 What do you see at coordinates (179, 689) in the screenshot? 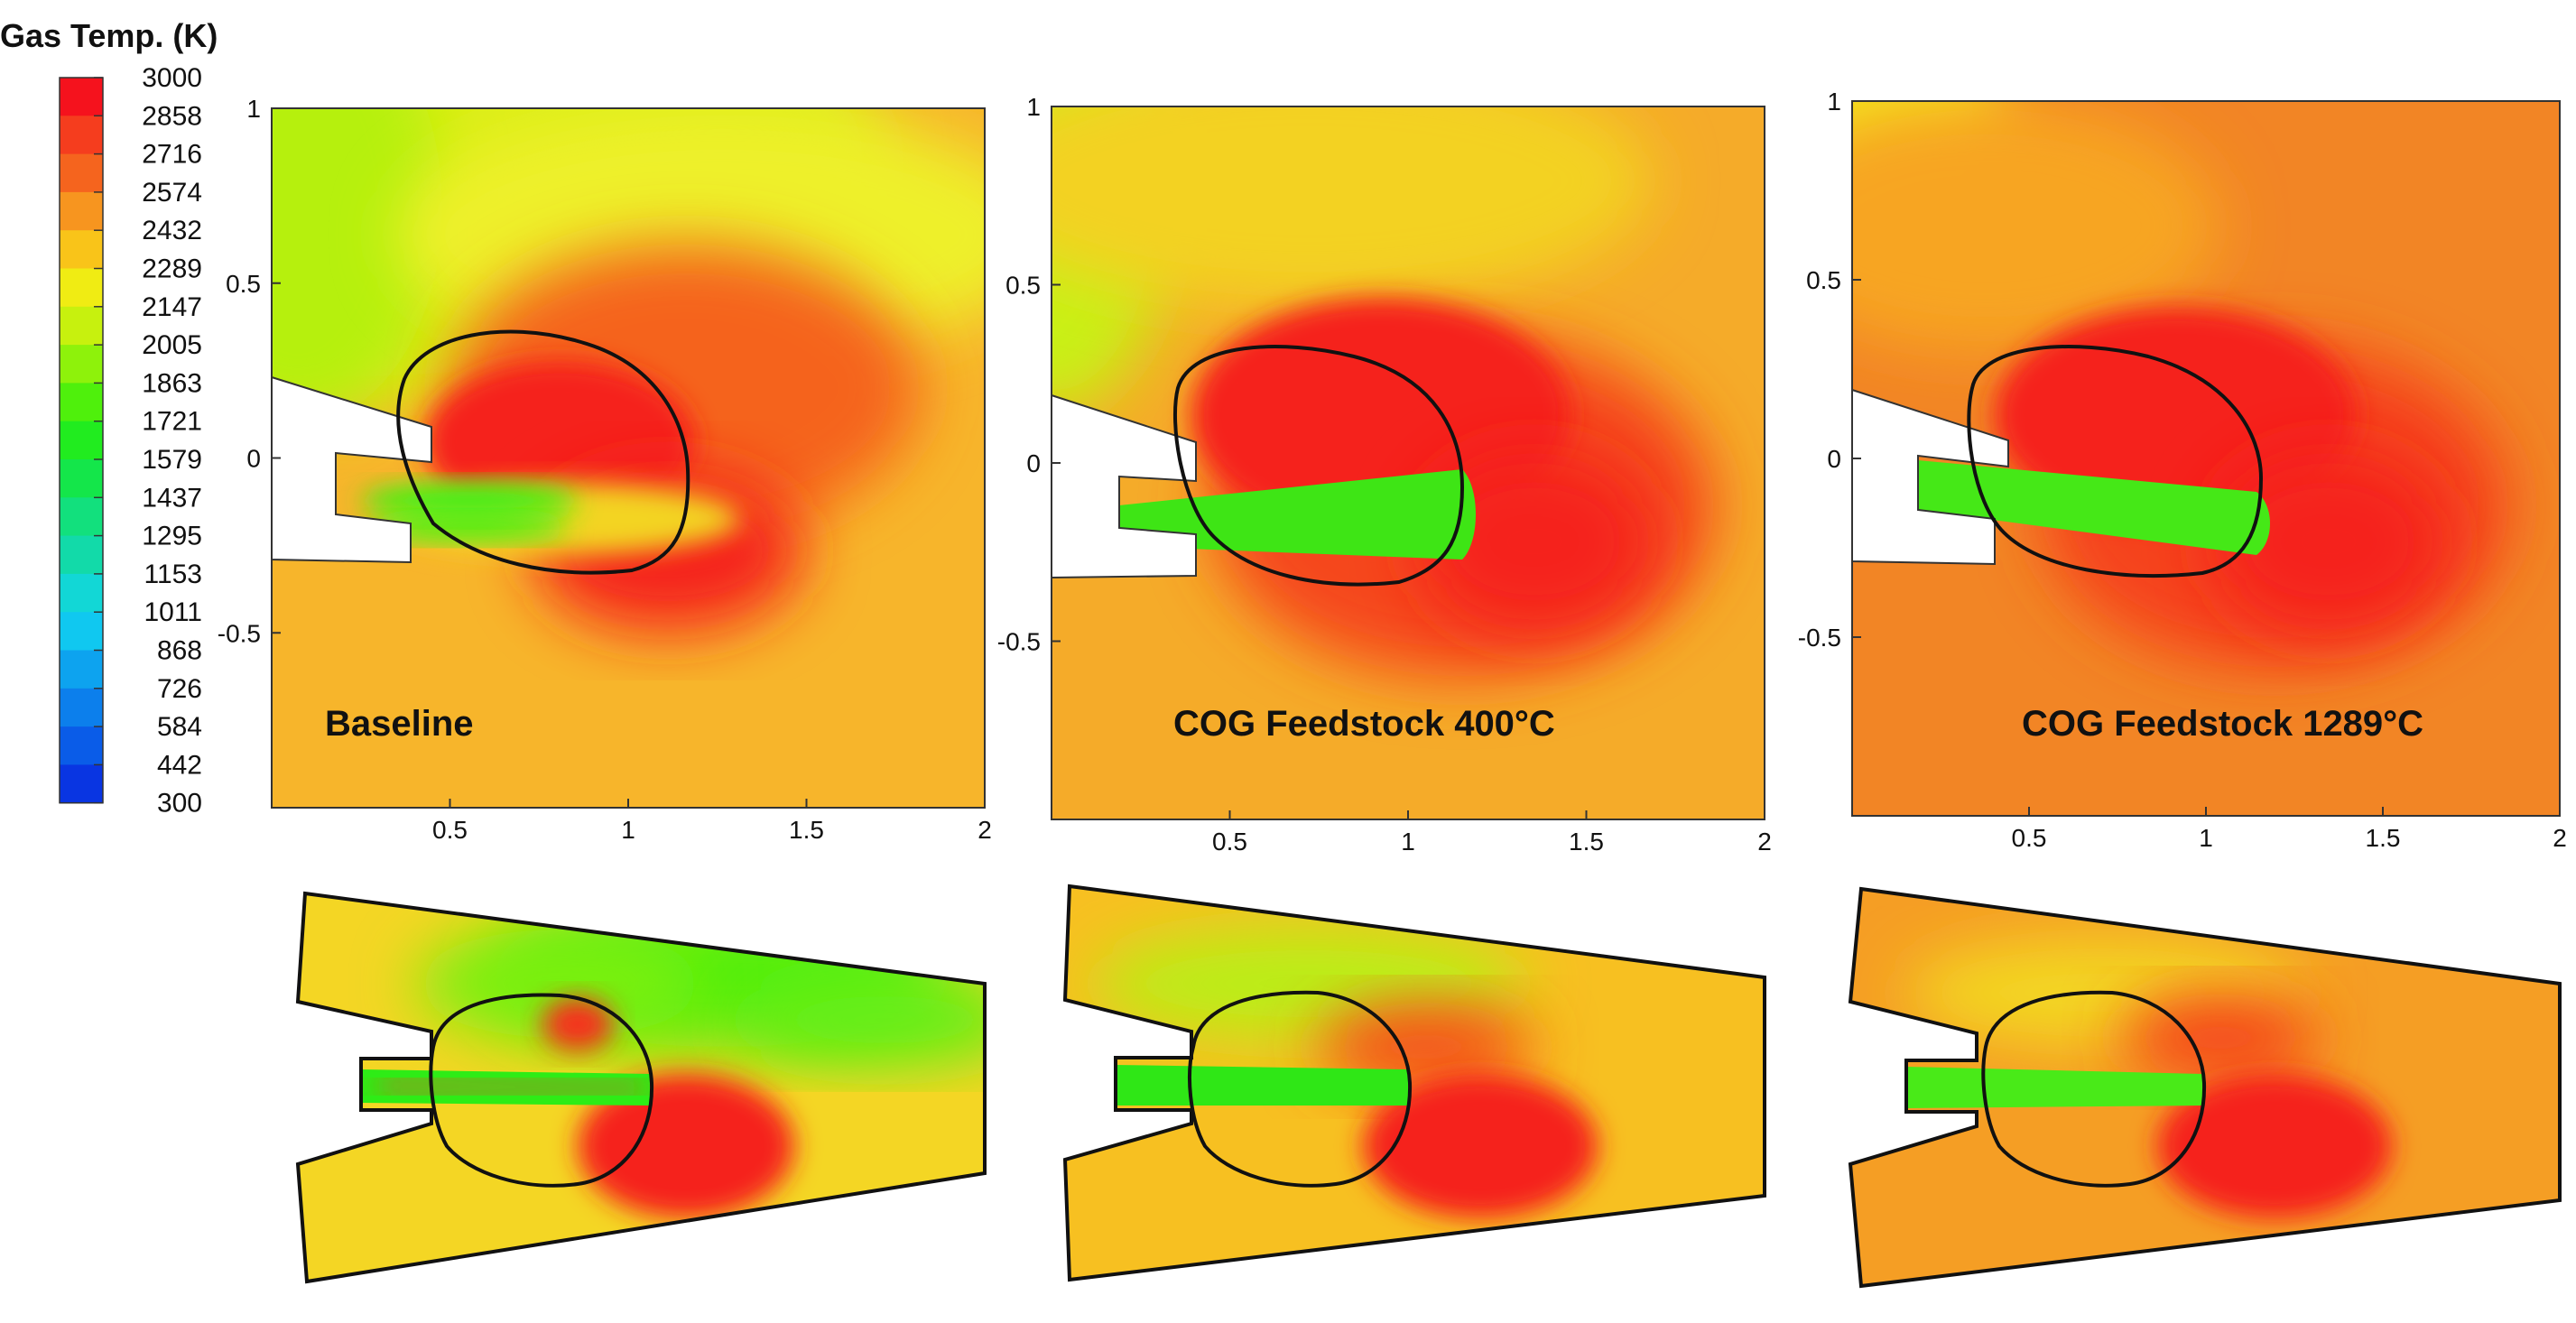
I see `colorbar-level-label: 726` at bounding box center [179, 689].